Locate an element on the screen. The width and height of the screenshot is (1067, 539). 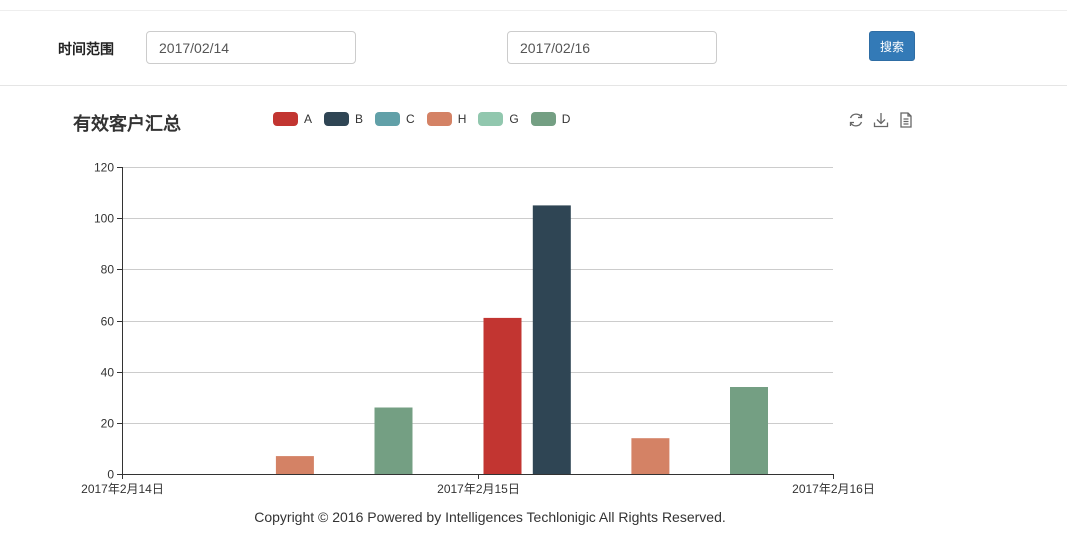
download-icon is located at coordinates (881, 120).